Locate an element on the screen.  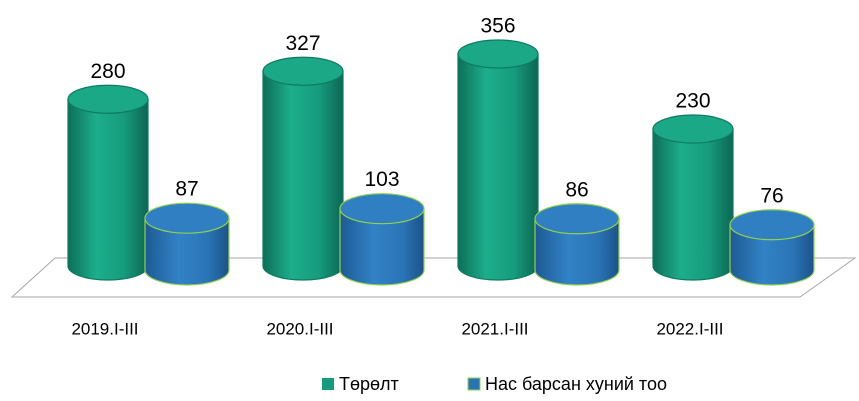
data-label: 76 is located at coordinates (771, 195).